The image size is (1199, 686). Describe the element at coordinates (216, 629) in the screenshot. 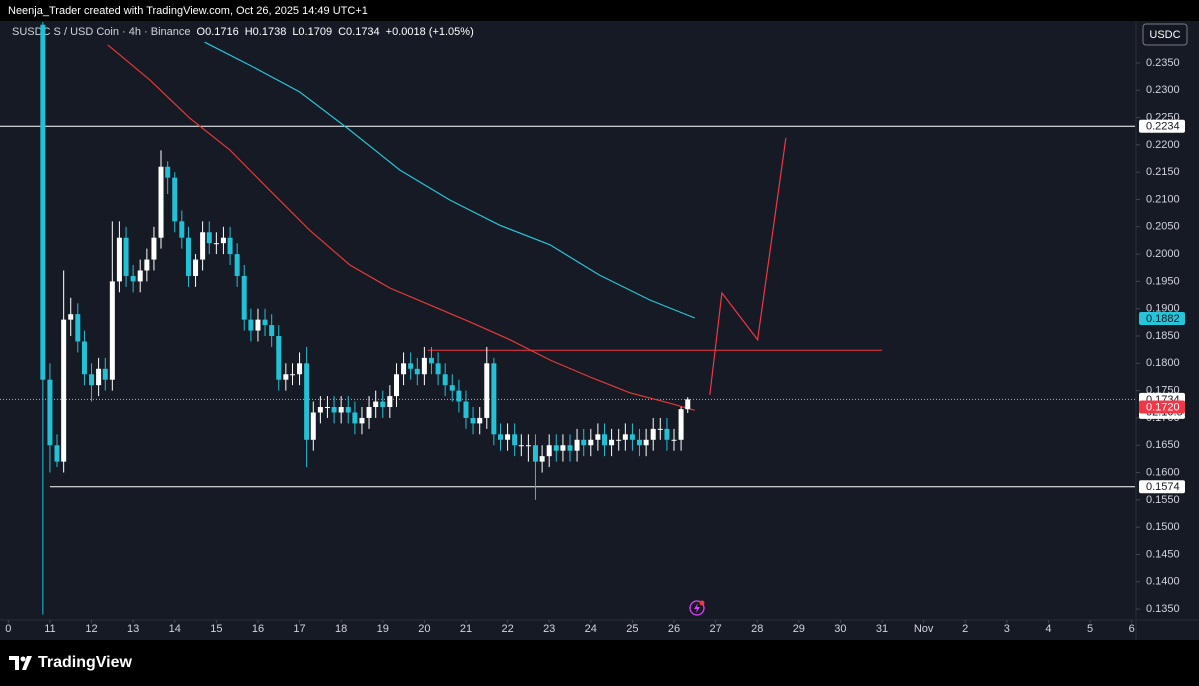

I see `x-tick-label: 15` at that location.